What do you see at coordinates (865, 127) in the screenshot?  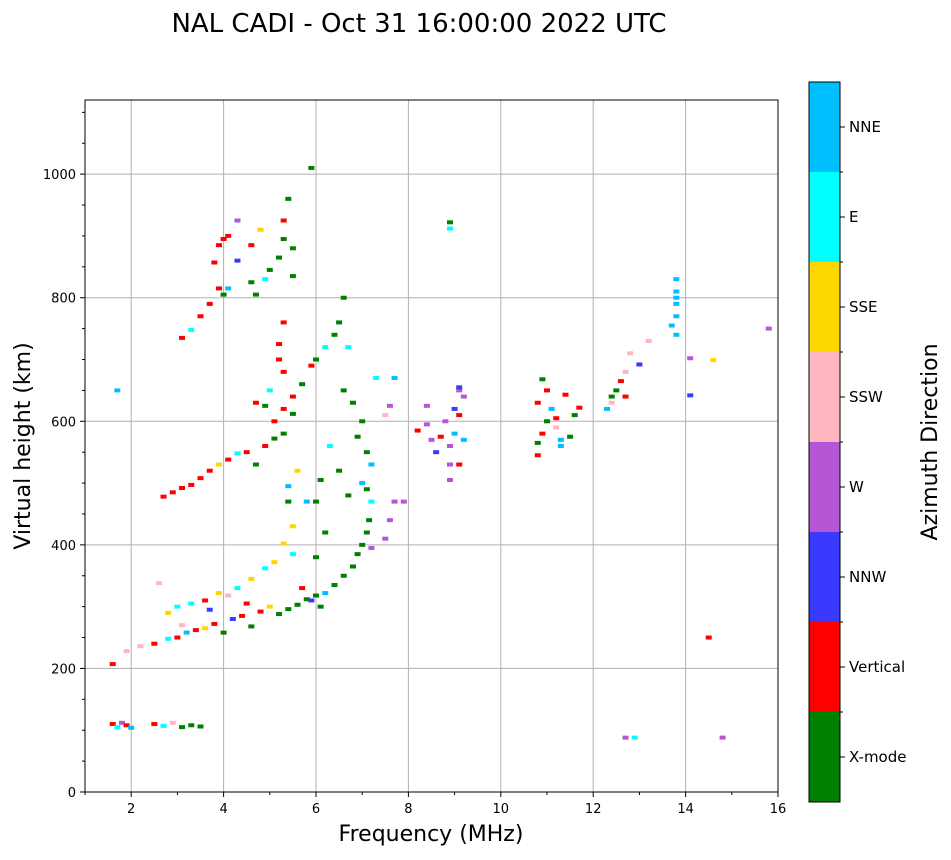 I see `colorbar-label-nne: NNE` at bounding box center [865, 127].